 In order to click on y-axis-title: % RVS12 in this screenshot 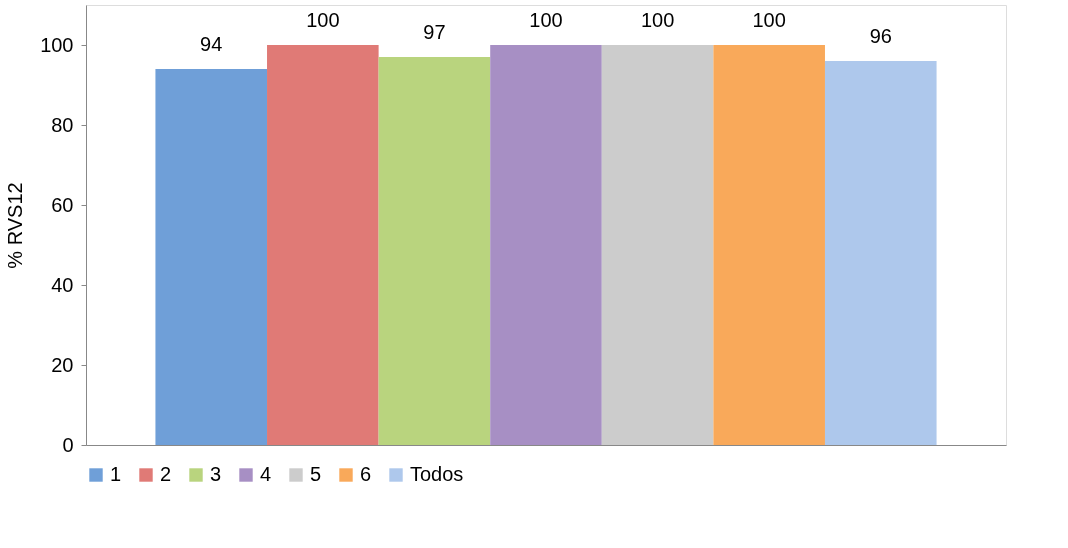, I will do `click(15, 225)`.